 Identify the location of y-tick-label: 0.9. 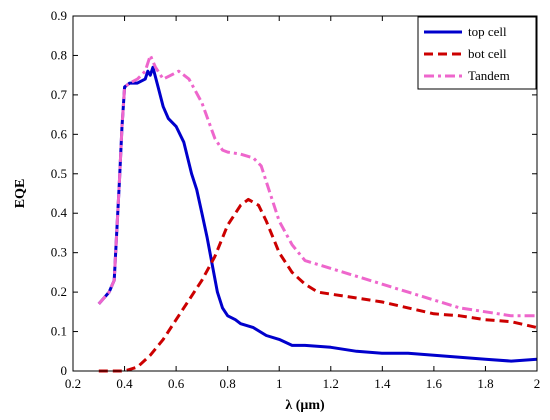
(59, 15).